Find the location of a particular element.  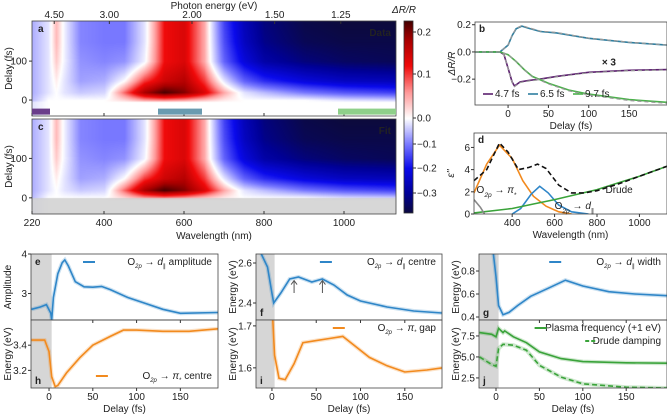

panel-frame-d is located at coordinates (570, 173).